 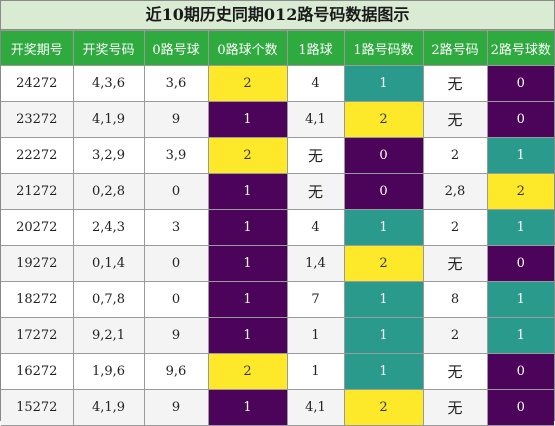 I want to click on header-issue: 开奖期号, so click(x=37, y=48).